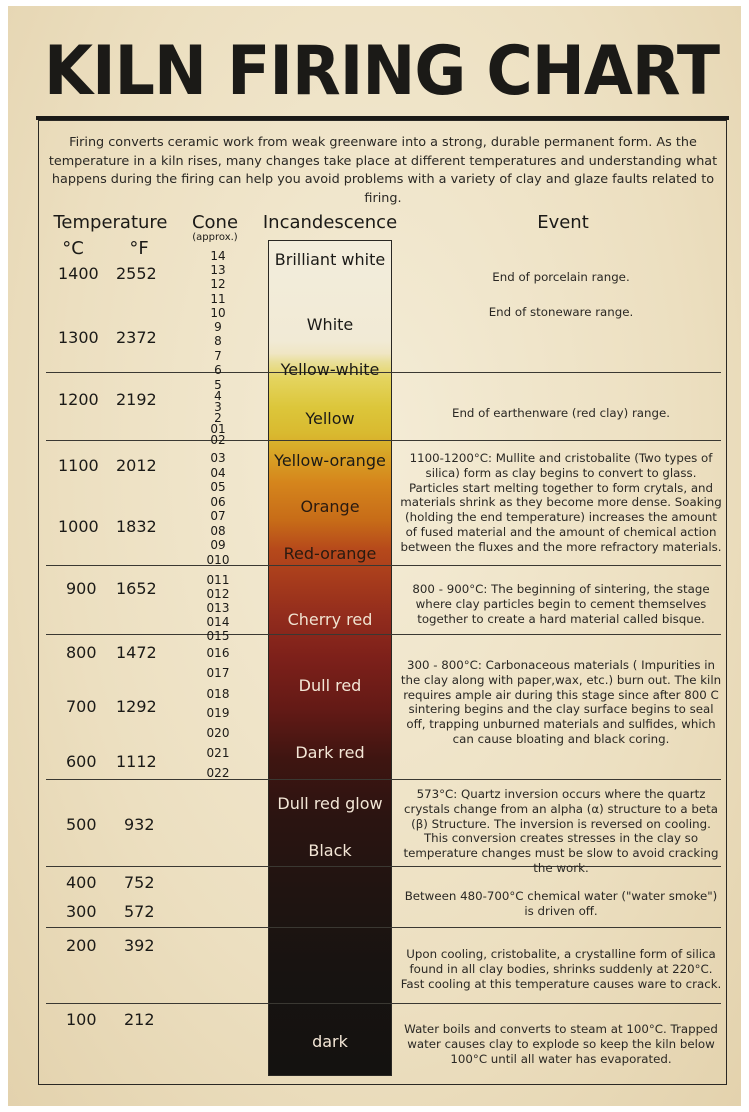  What do you see at coordinates (110, 222) in the screenshot?
I see `temperature-header: Temperature` at bounding box center [110, 222].